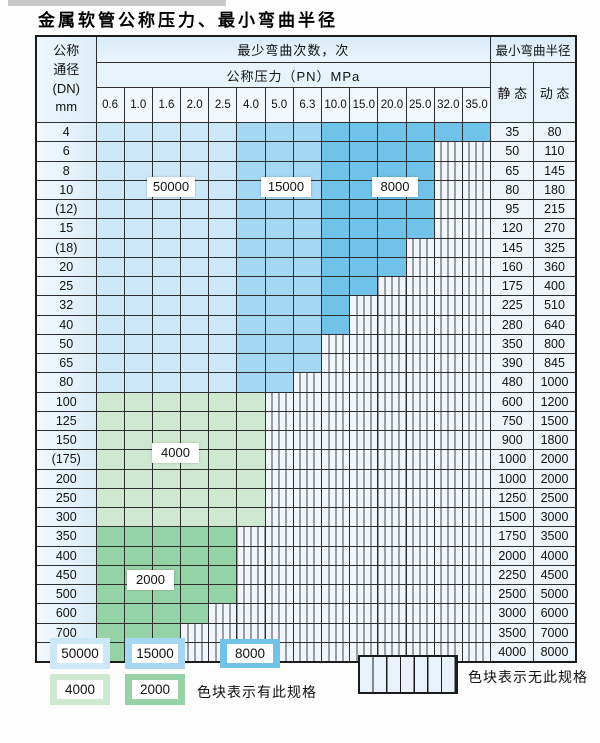 The height and width of the screenshot is (743, 600). I want to click on dn-value: 400, so click(66, 555).